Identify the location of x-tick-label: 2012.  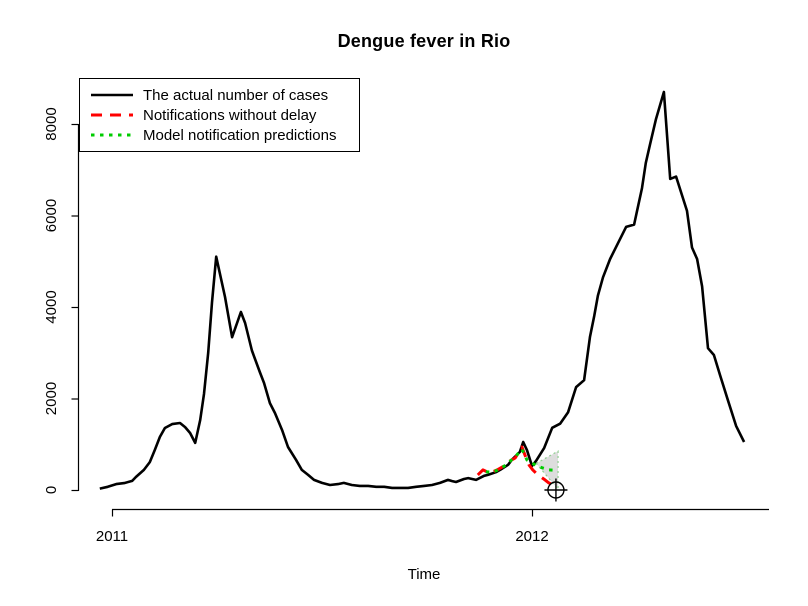
(531, 536).